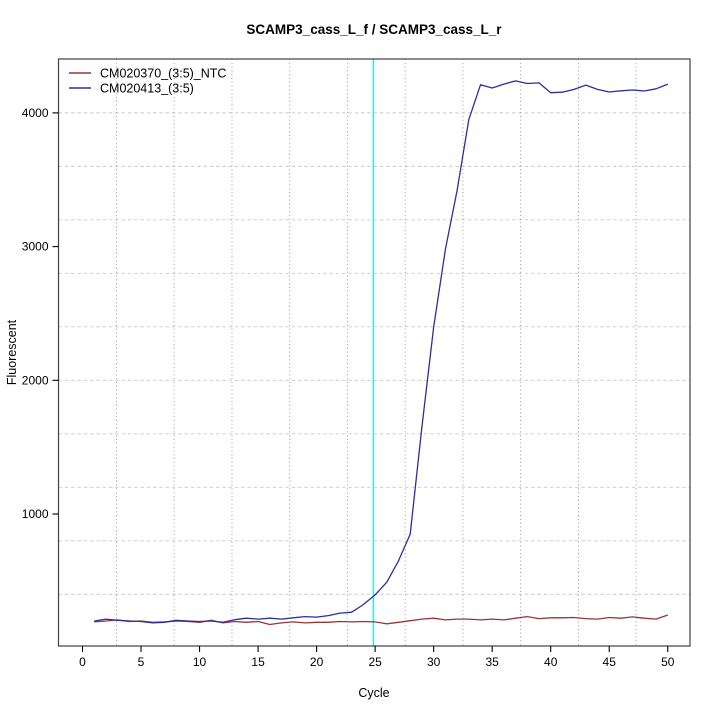  What do you see at coordinates (317, 662) in the screenshot?
I see `x-tick-label: 20` at bounding box center [317, 662].